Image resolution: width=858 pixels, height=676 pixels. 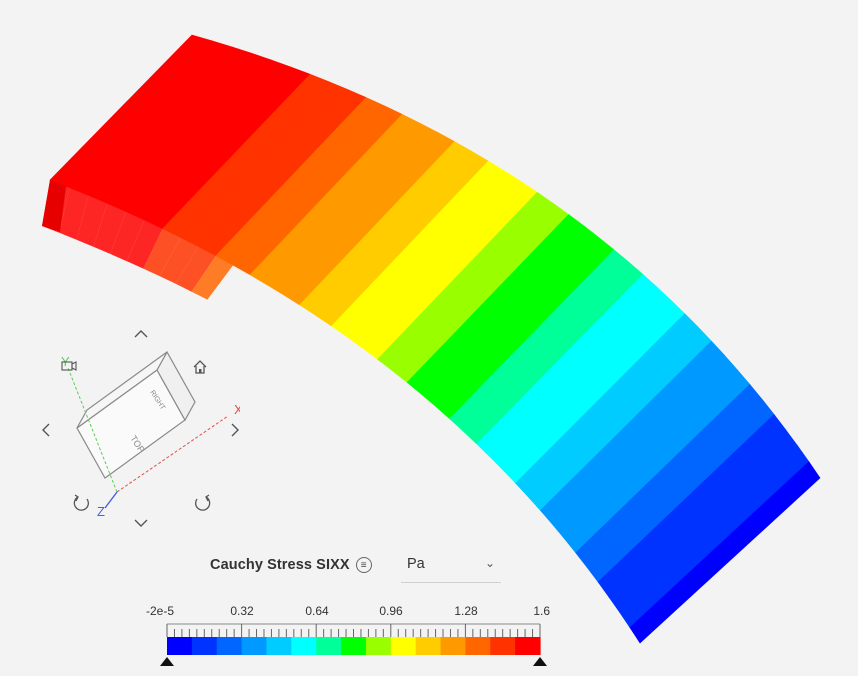 I want to click on view-cube: TOP RIGHT X Y Z, so click(x=136, y=427).